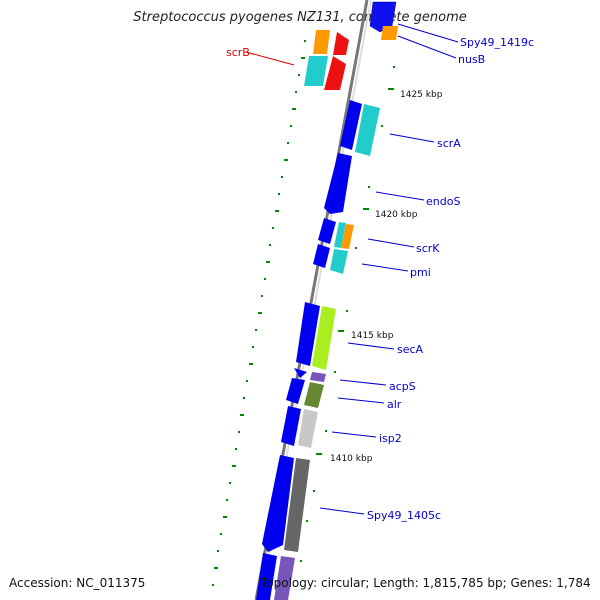 This screenshot has width=600, height=600. What do you see at coordinates (394, 404) in the screenshot?
I see `gene-label-alr: alr` at bounding box center [394, 404].